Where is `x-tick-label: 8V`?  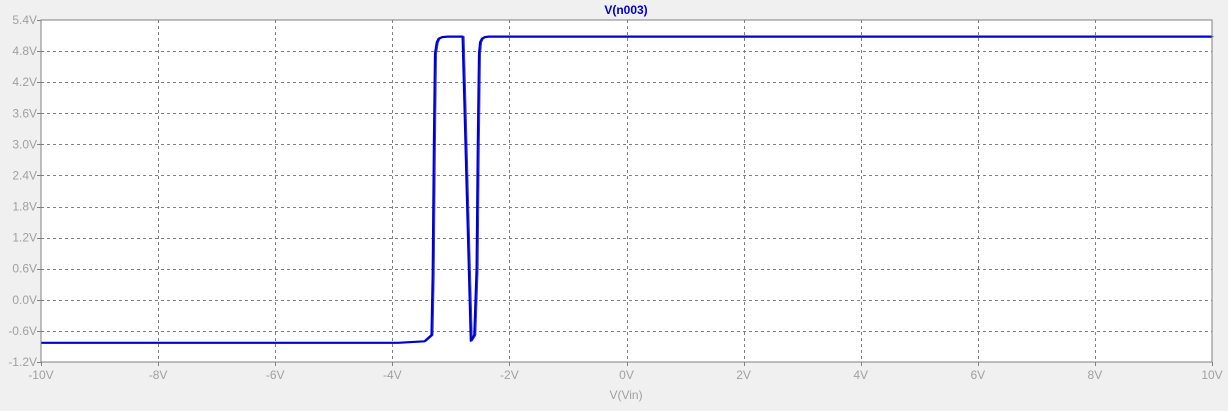 x-tick-label: 8V is located at coordinates (1095, 375).